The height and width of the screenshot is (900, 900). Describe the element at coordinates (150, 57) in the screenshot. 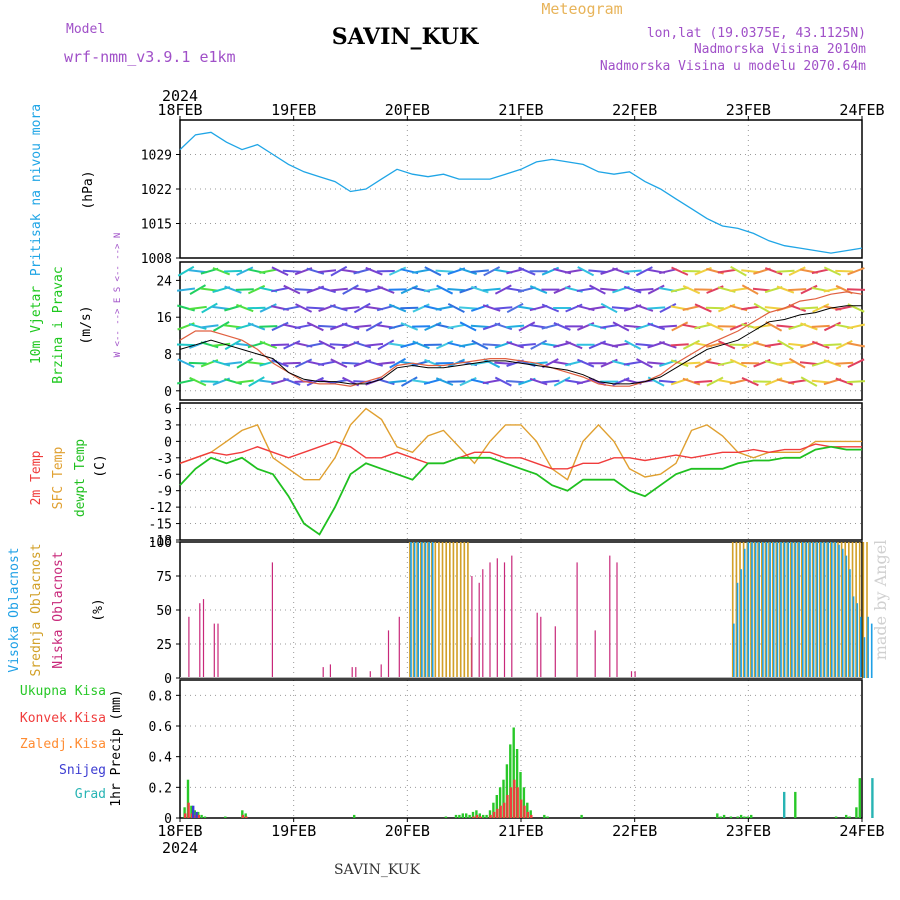

I see `model-name: wrf-nmm_v3.9.1 e1km` at that location.